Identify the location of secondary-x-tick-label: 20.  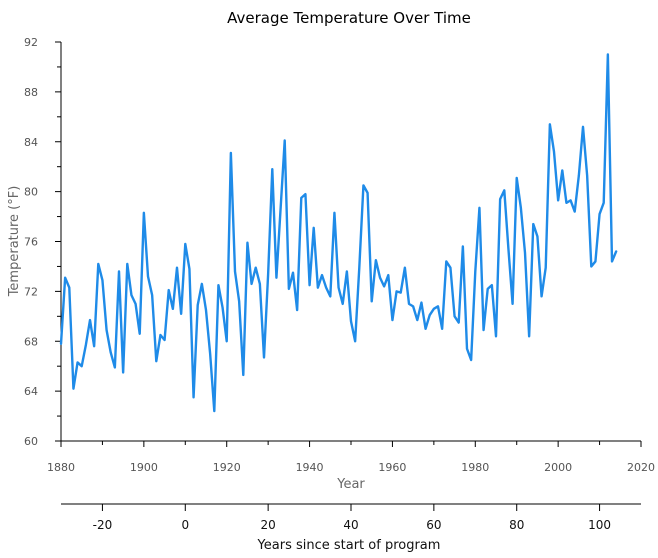
(268, 525).